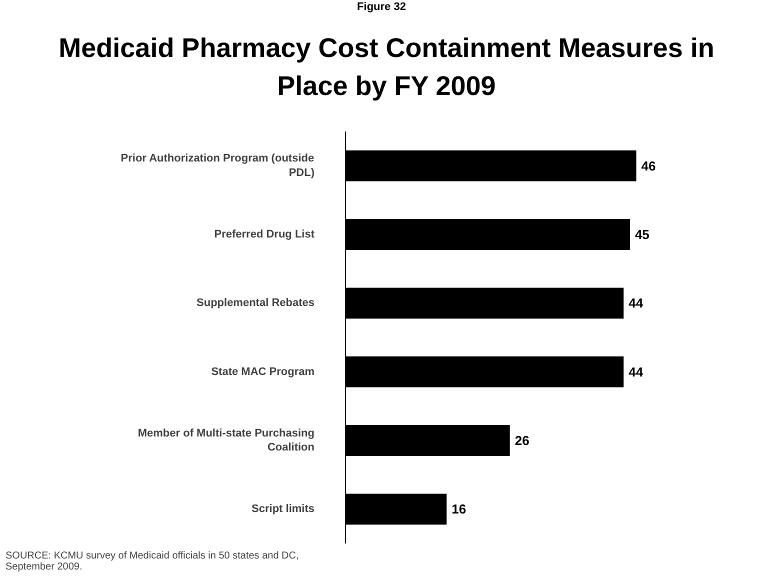 The width and height of the screenshot is (763, 581). What do you see at coordinates (264, 234) in the screenshot?
I see `y-tick-label: Preferred Drug List` at bounding box center [264, 234].